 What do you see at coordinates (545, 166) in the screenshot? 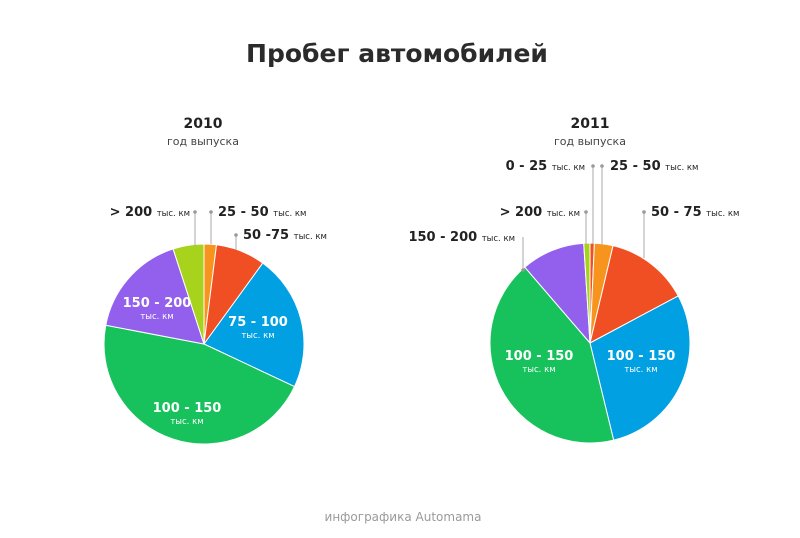
I see `slice-label-1-0: 0 - 25 тыс. км` at bounding box center [545, 166].